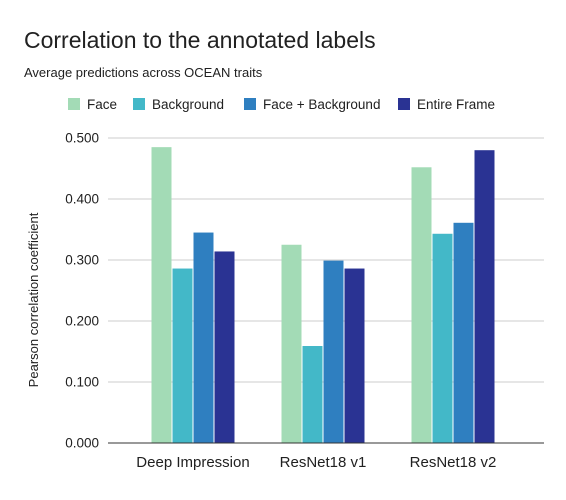 Image resolution: width=566 pixels, height=500 pixels. I want to click on legend-label: Entire Frame, so click(456, 104).